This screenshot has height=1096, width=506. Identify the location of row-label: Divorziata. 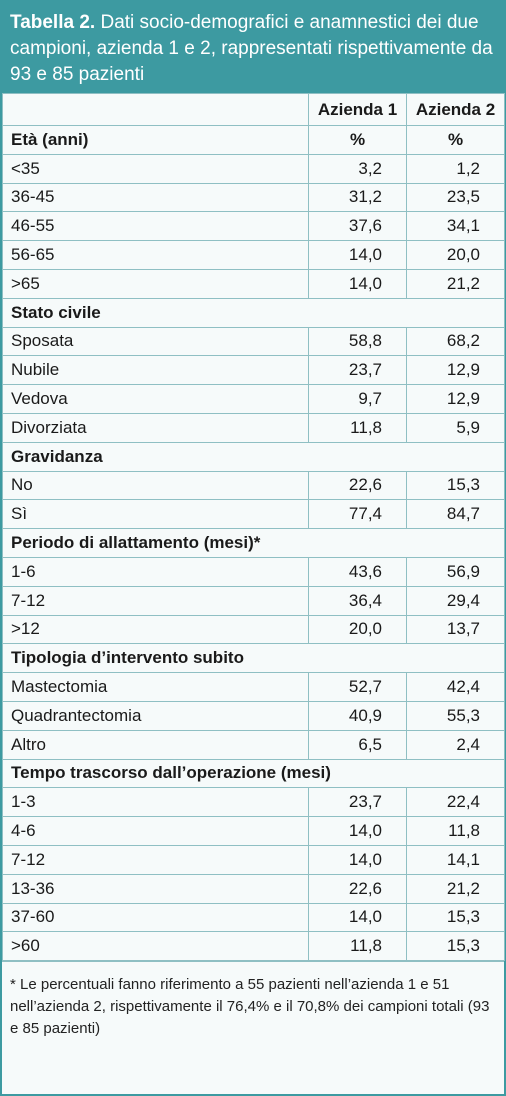
(155, 427).